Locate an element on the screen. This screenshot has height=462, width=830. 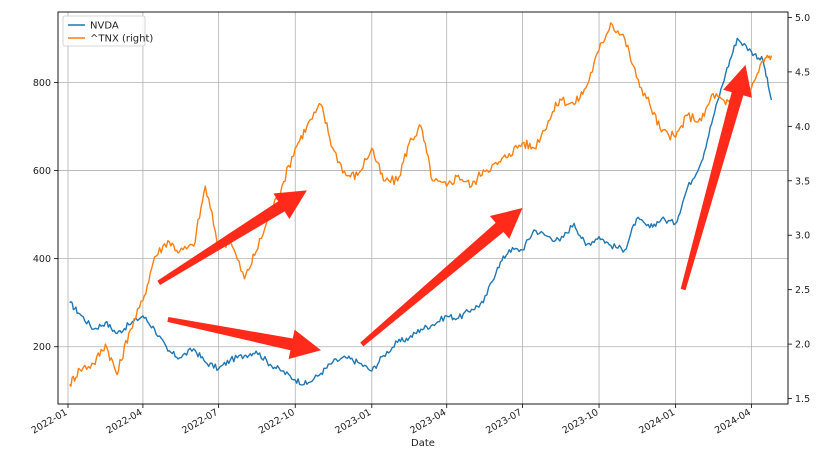
y-right-tick-label: 2.0 is located at coordinates (802, 345).